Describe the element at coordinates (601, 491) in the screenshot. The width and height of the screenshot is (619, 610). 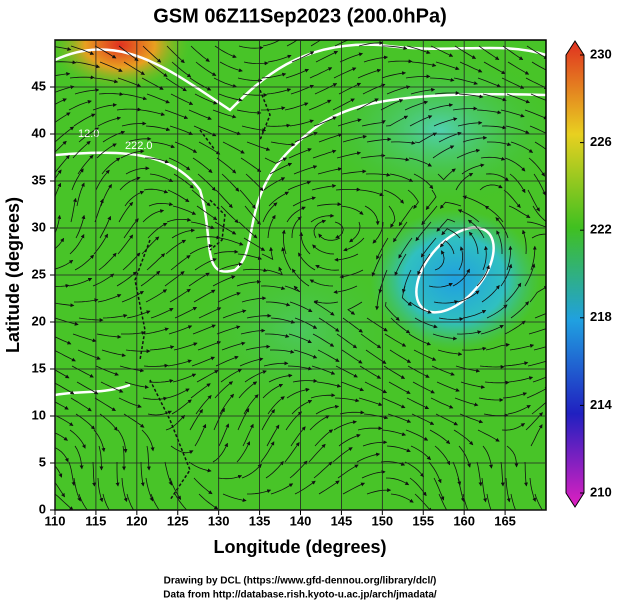
I see `colorbar-tick-label: 210` at that location.